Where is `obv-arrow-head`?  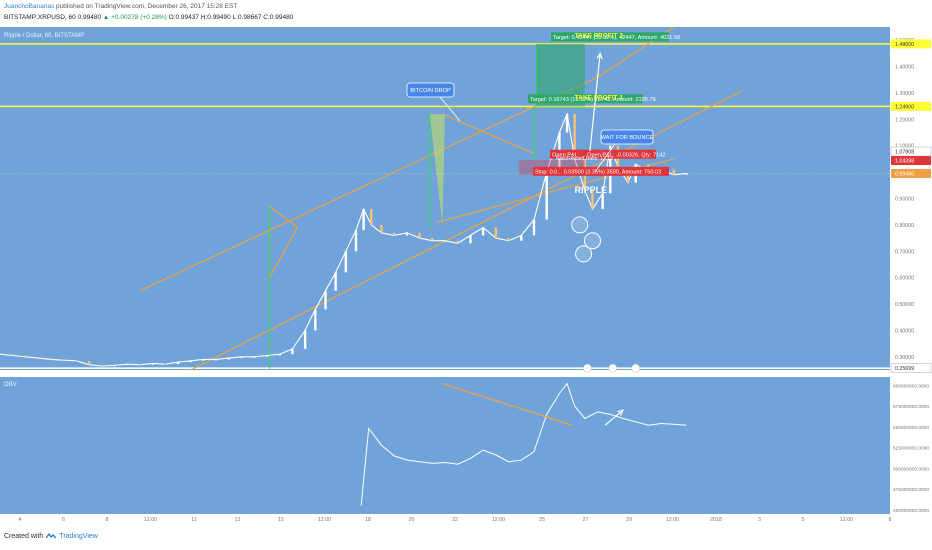 obv-arrow-head is located at coordinates (621, 412).